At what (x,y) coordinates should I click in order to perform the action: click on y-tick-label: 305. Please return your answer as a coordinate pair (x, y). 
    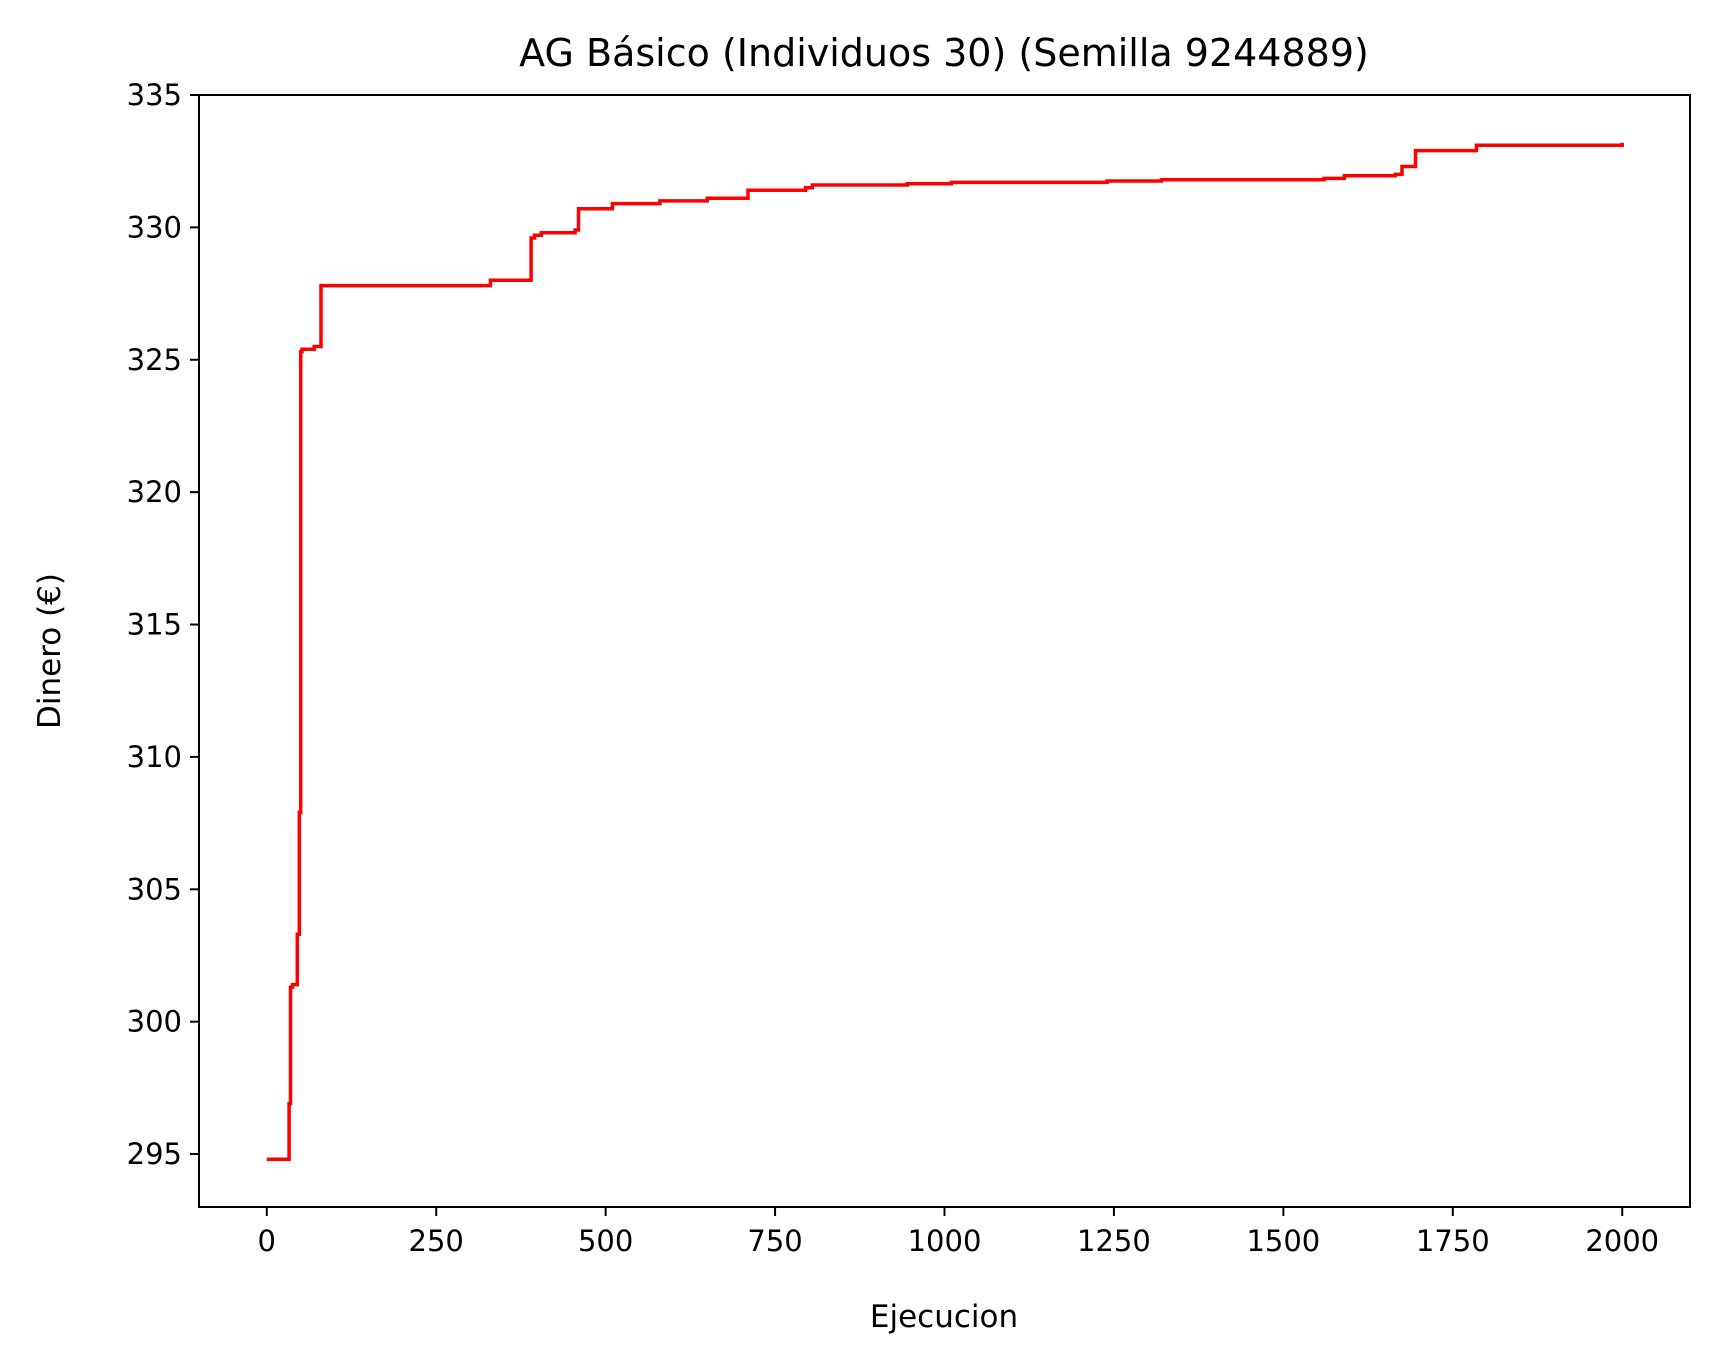
    Looking at the image, I should click on (154, 889).